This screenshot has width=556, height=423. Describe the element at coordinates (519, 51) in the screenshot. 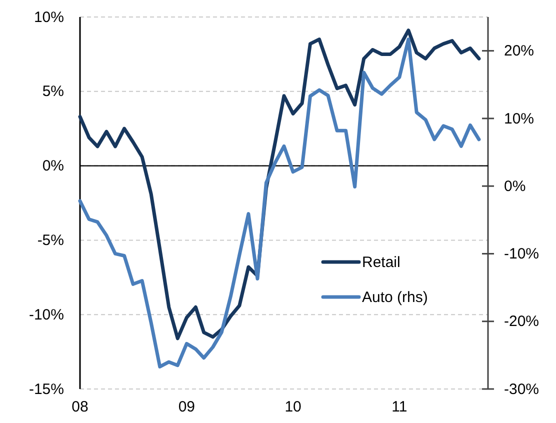

I see `y2-tick-label: 20%` at that location.